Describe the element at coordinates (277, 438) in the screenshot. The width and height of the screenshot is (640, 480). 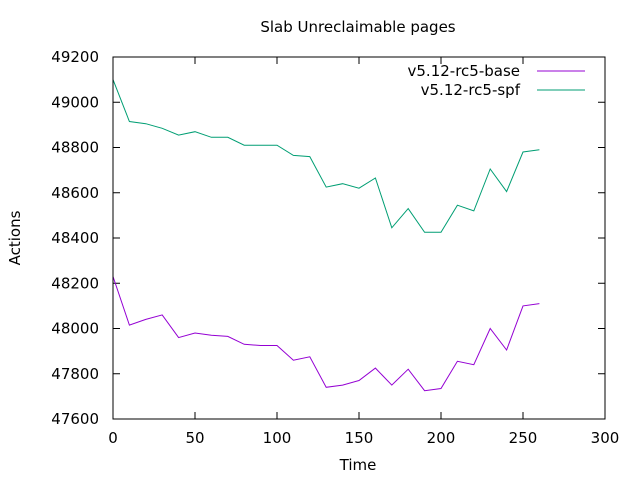
I see `x-tick-label: 100` at that location.